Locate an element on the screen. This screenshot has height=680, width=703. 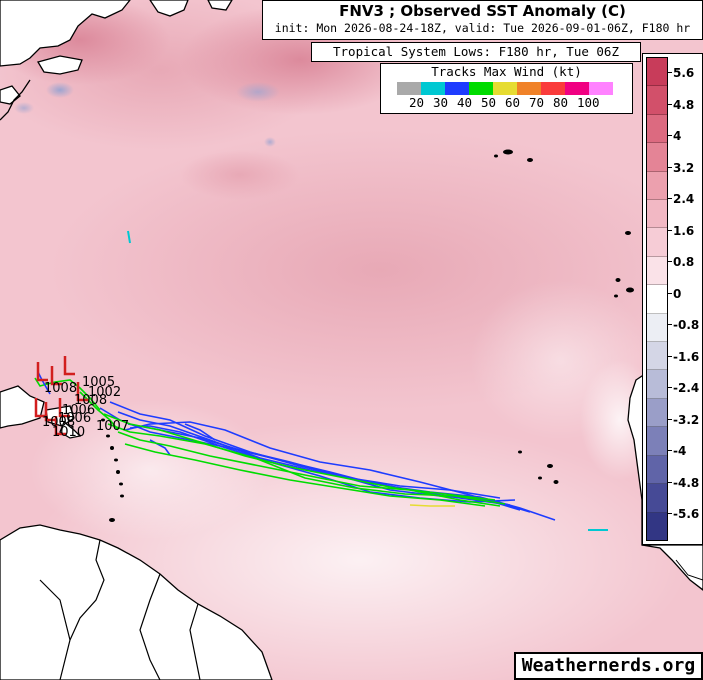
colorbar-tick-label: -5.6 is located at coordinates (686, 514).